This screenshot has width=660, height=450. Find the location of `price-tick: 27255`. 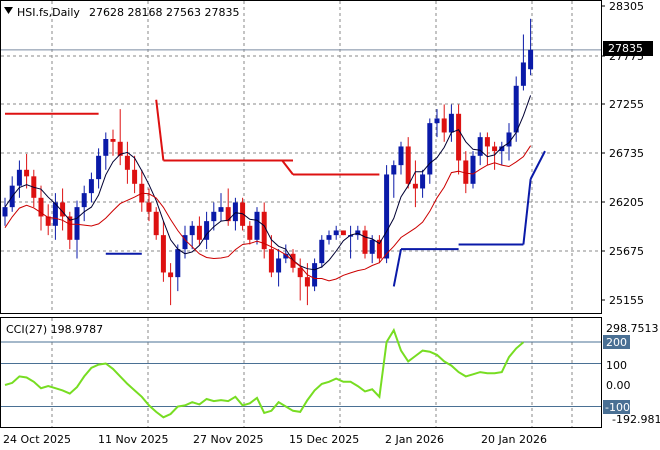

price-tick: 27255 is located at coordinates (626, 104).